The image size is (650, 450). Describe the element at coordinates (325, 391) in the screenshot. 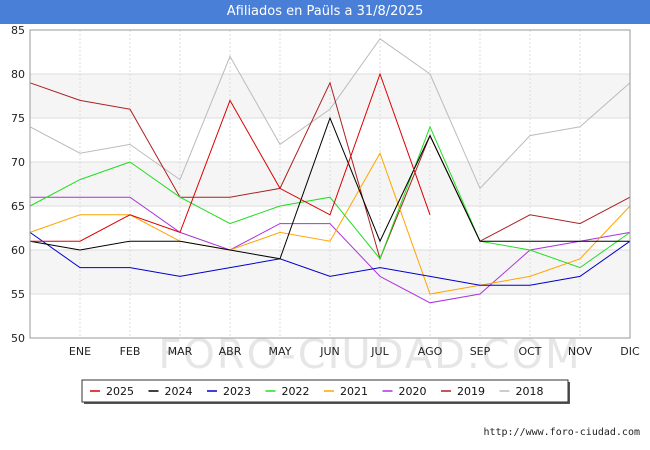

I see `legend: 2025 2024 2023 2022 2021 2020 2019 2018` at that location.